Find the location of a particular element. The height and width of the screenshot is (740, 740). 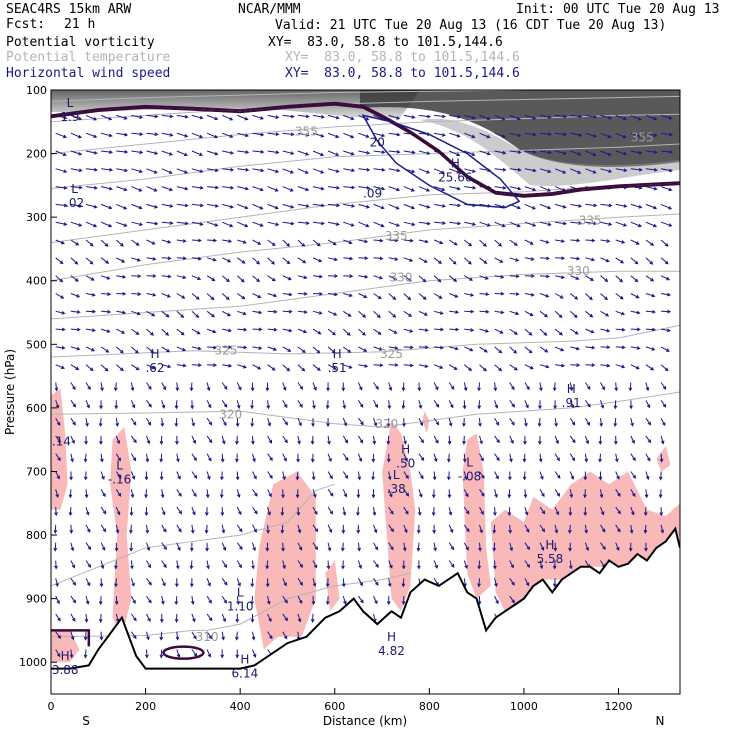

y-tick-label: 400 is located at coordinates (36, 281).